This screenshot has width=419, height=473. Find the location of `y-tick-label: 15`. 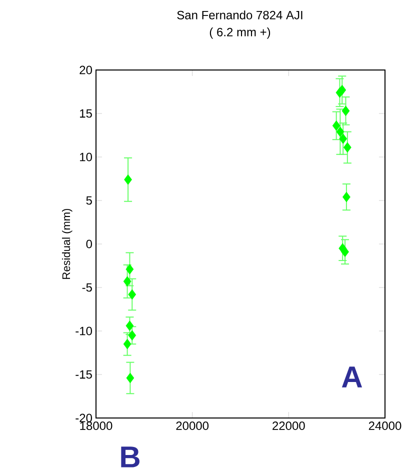

y-tick-label: 15 is located at coordinates (86, 113).